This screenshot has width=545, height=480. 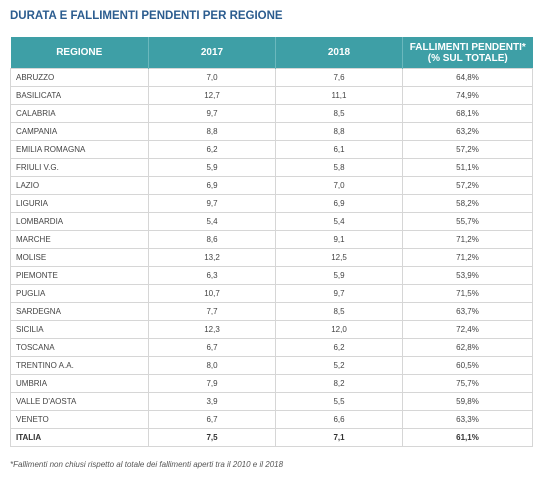 What do you see at coordinates (339, 95) in the screenshot?
I see `table-cell: 11,1` at bounding box center [339, 95].